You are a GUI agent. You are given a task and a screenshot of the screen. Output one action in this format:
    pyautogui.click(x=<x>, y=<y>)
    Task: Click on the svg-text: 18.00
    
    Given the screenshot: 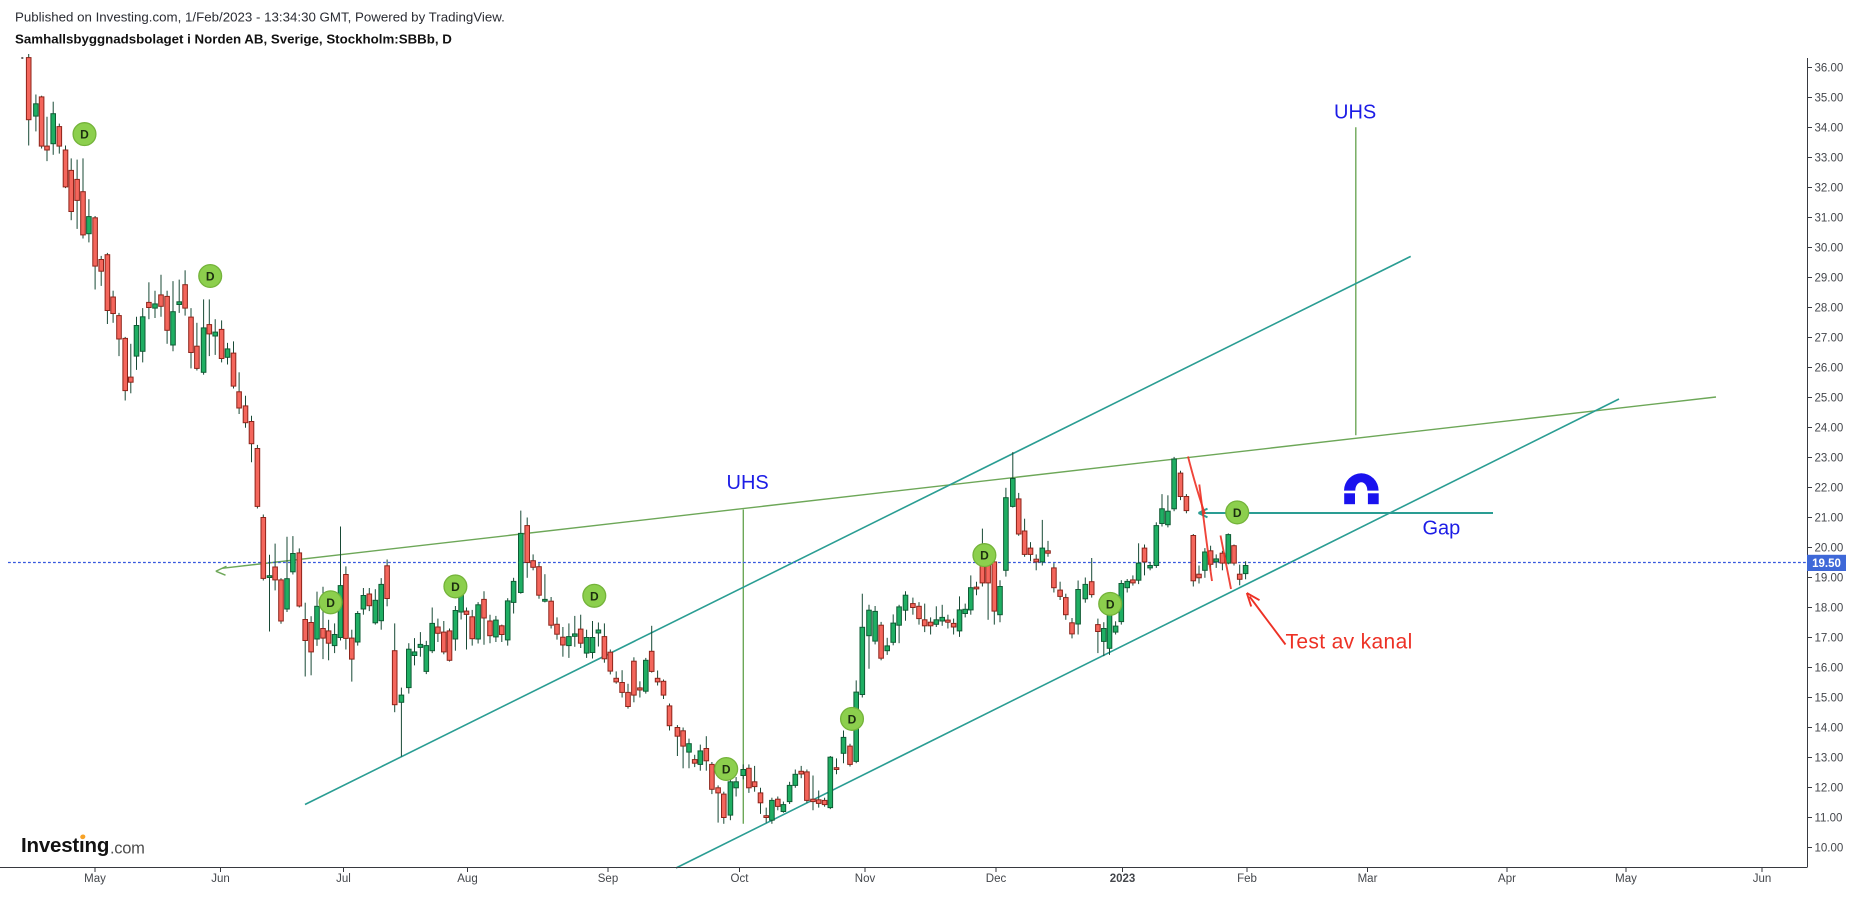 What is the action you would take?
    pyautogui.click(x=1829, y=609)
    